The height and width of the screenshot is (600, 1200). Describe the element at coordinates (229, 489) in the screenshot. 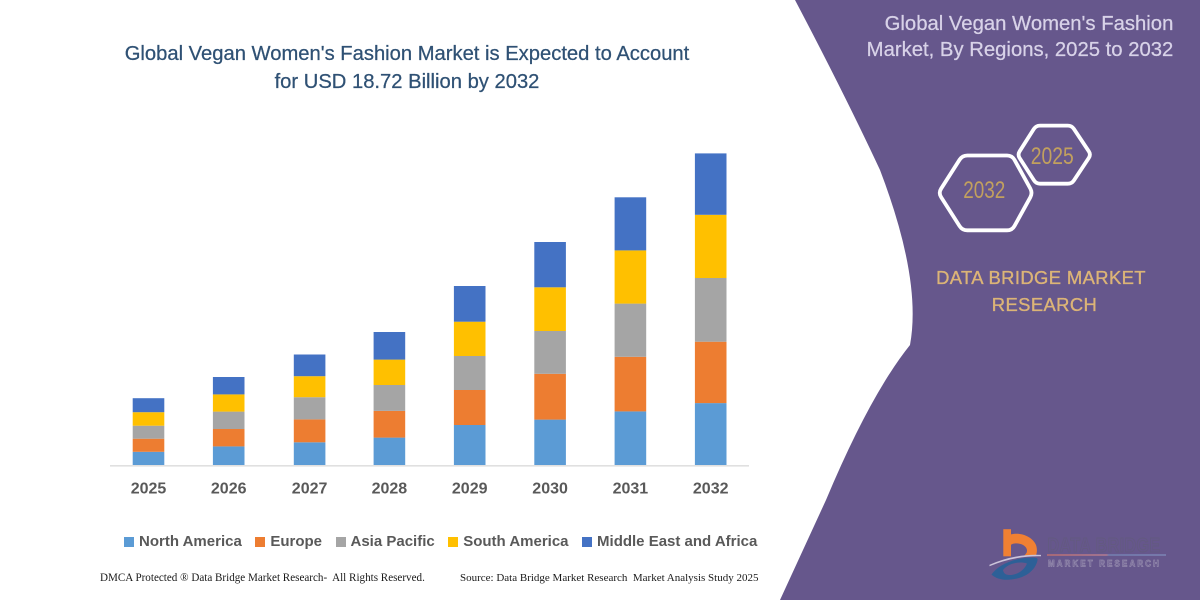

I see `svg-text: 2026` at that location.